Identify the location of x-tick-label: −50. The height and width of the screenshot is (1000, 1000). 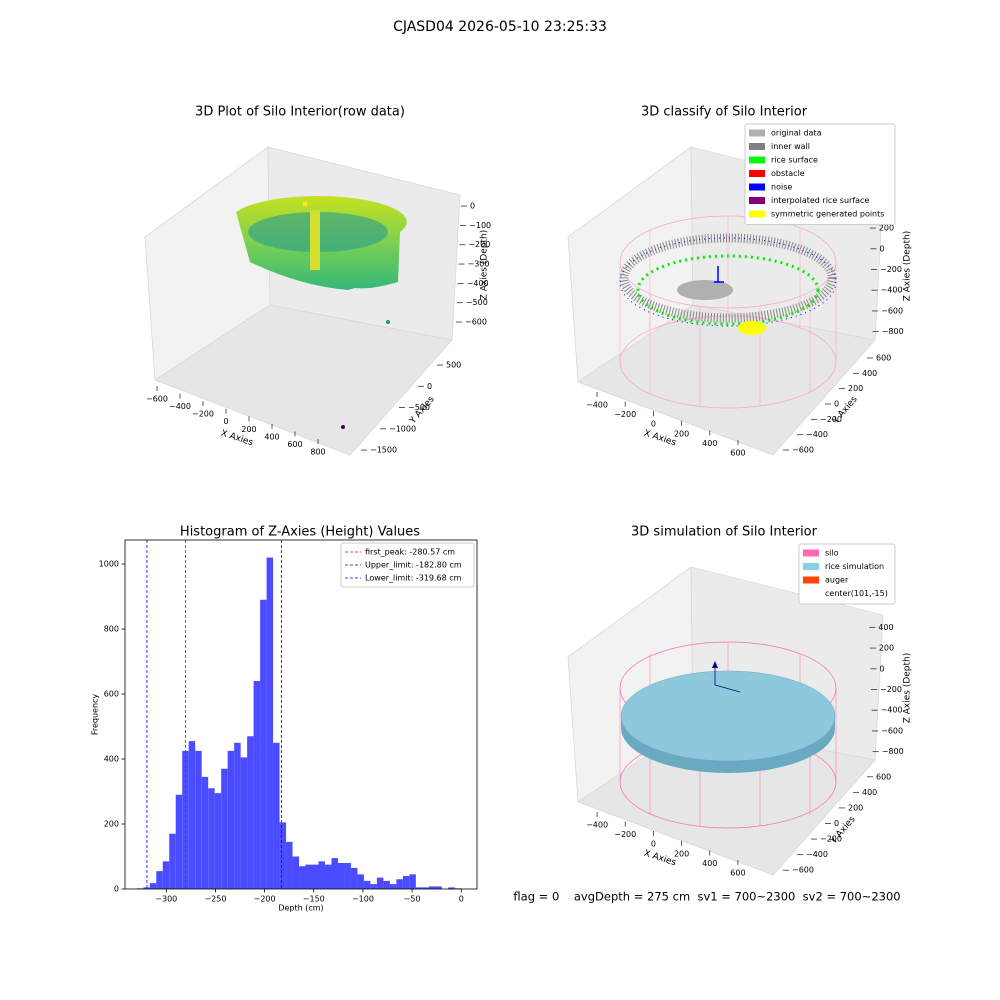
(412, 899).